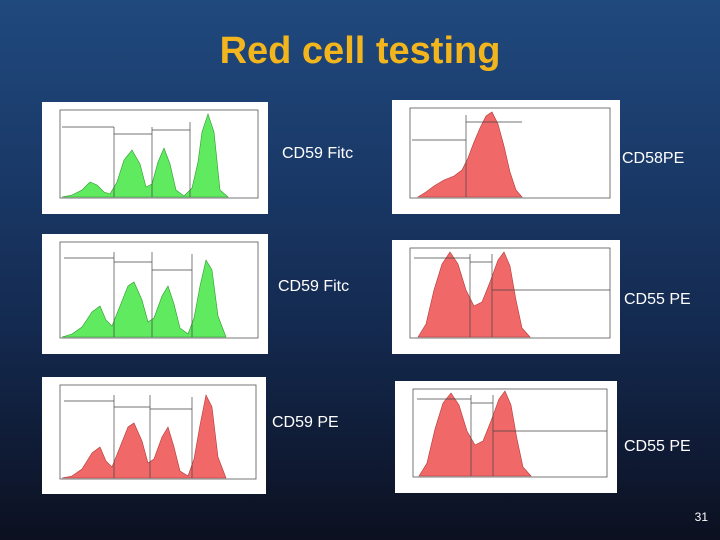 The image size is (720, 540). Describe the element at coordinates (474, 294) in the screenshot. I see `histogram-4-fill` at that location.